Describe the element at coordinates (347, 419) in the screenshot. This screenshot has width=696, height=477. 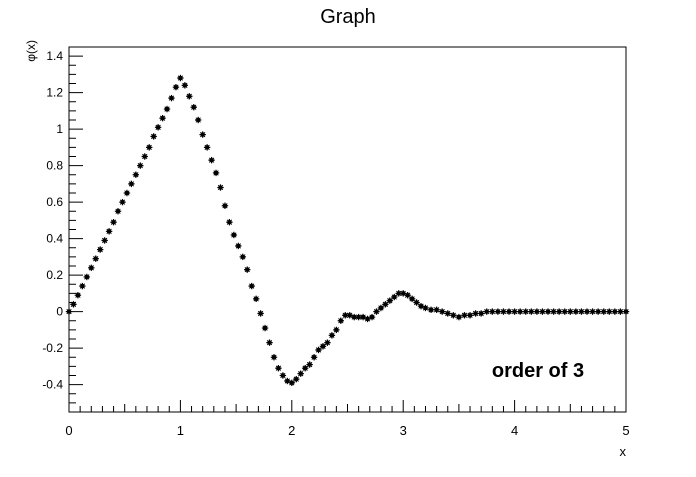
I see `x-axis: 0 1 2 3 4 5` at that location.